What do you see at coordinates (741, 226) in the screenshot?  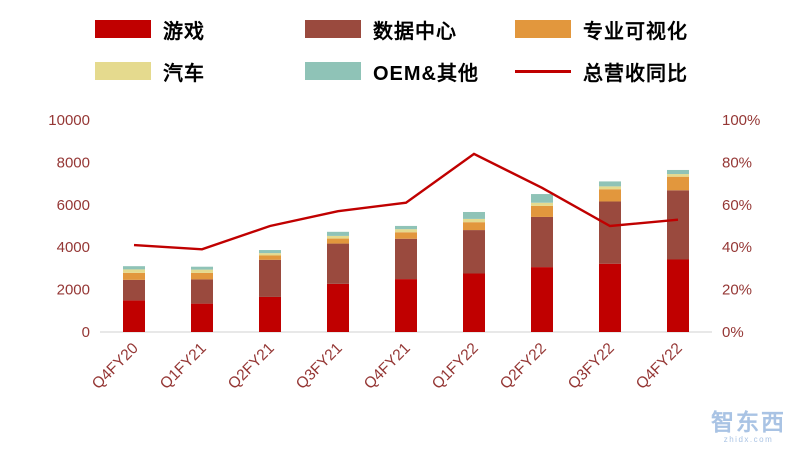 I see `right-axis-labels: 0% 20% 40% 60% 80% 100%` at bounding box center [741, 226].